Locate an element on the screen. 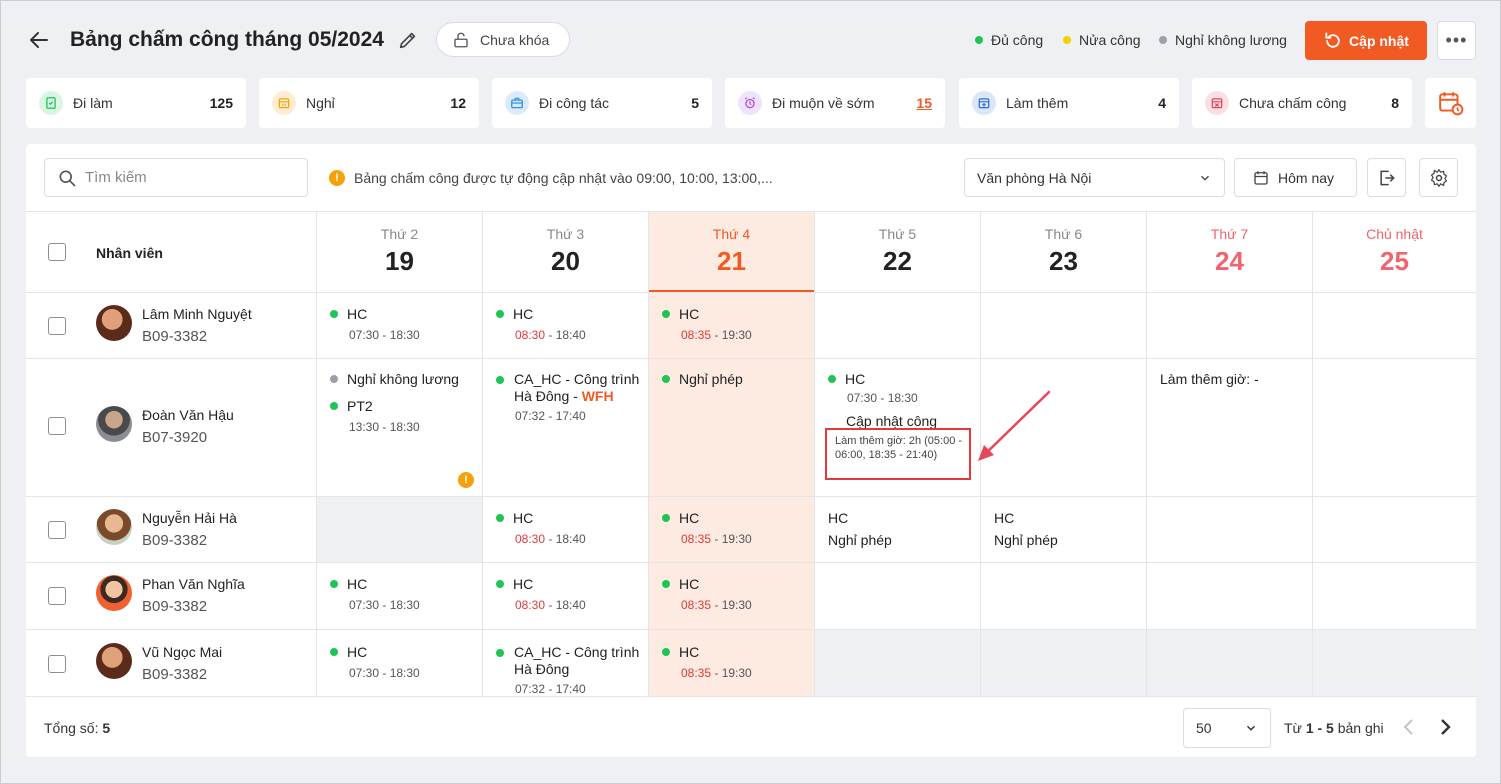 The height and width of the screenshot is (784, 1501). settings-button is located at coordinates (1438, 177).